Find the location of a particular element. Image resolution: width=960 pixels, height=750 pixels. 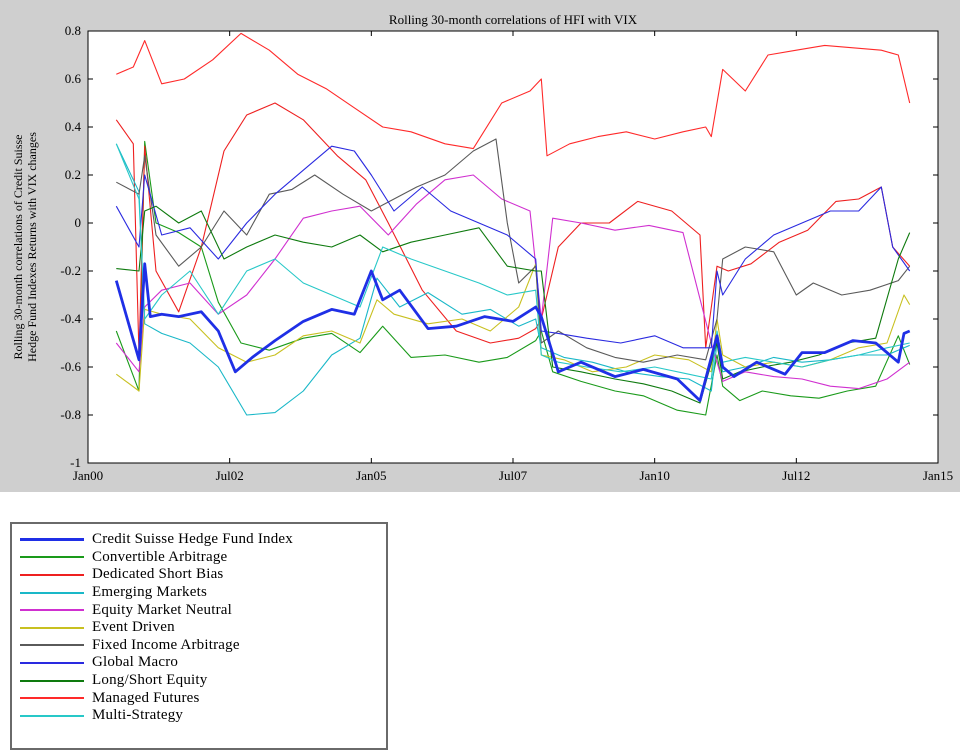

y-tick-label: 0 is located at coordinates (78, 222).